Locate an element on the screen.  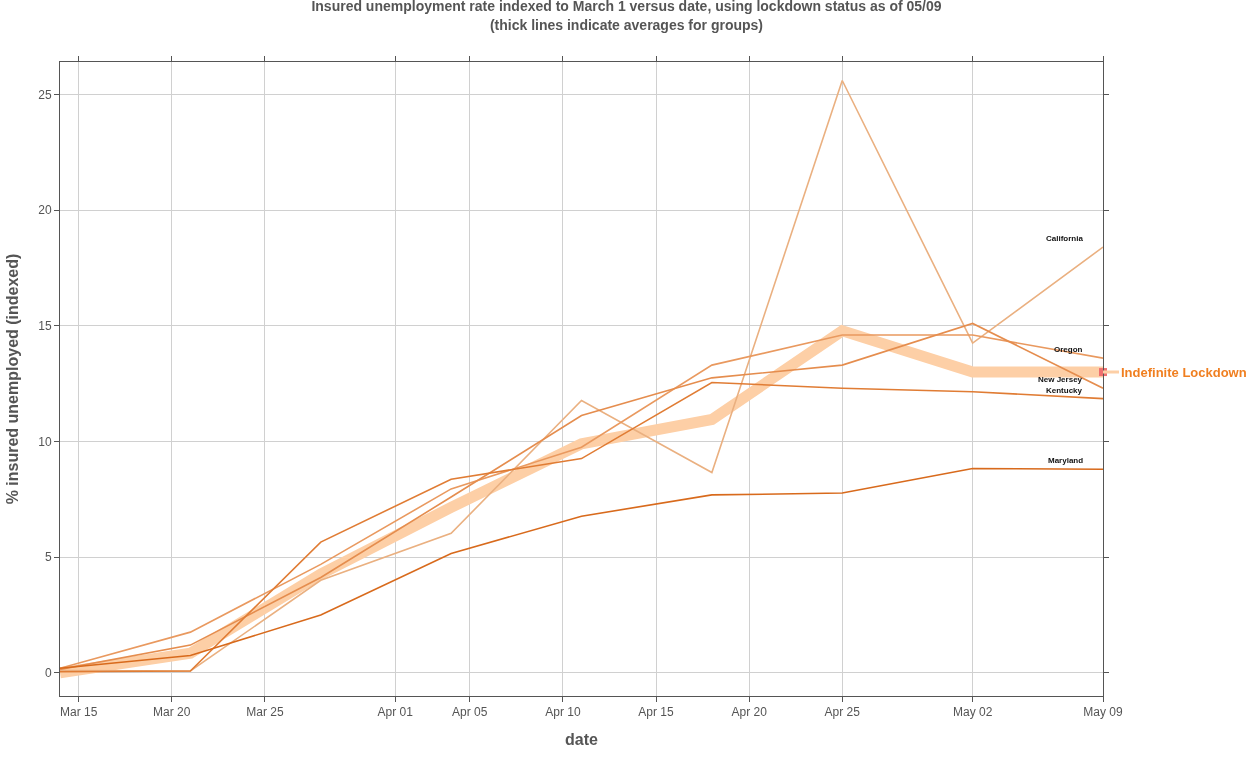
x-tick-label: Apr 20 is located at coordinates (749, 712).